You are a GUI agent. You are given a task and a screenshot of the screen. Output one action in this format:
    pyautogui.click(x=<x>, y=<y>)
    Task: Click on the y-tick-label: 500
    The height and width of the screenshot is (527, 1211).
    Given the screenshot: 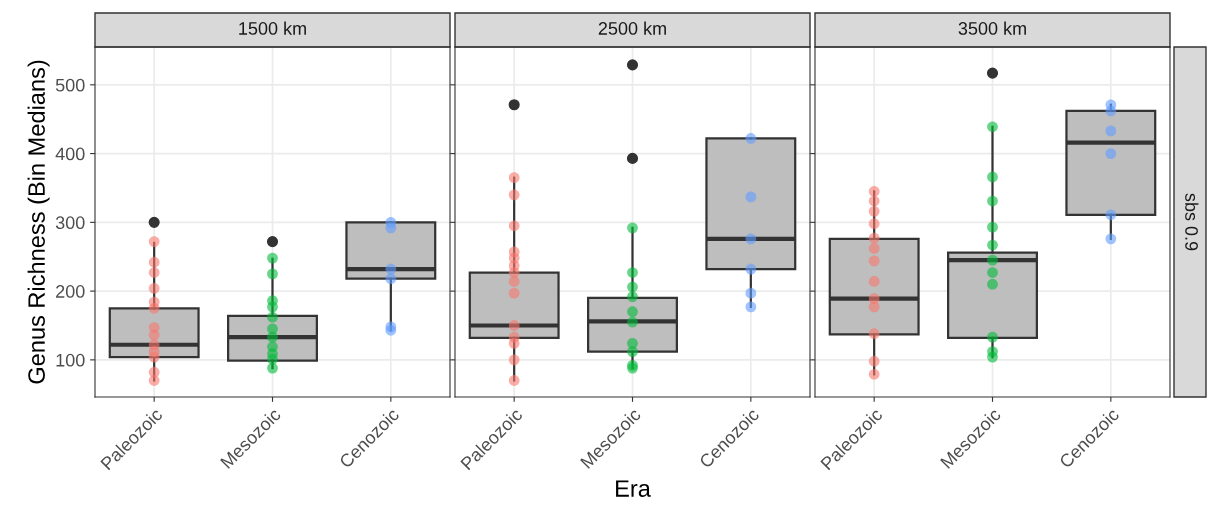 What is the action you would take?
    pyautogui.click(x=70, y=85)
    